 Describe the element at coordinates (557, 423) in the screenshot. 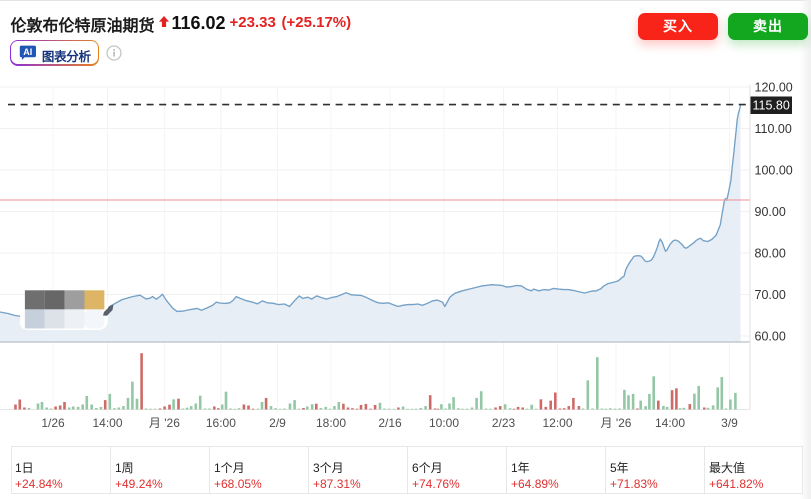

I see `svg-text: 12:00` at that location.